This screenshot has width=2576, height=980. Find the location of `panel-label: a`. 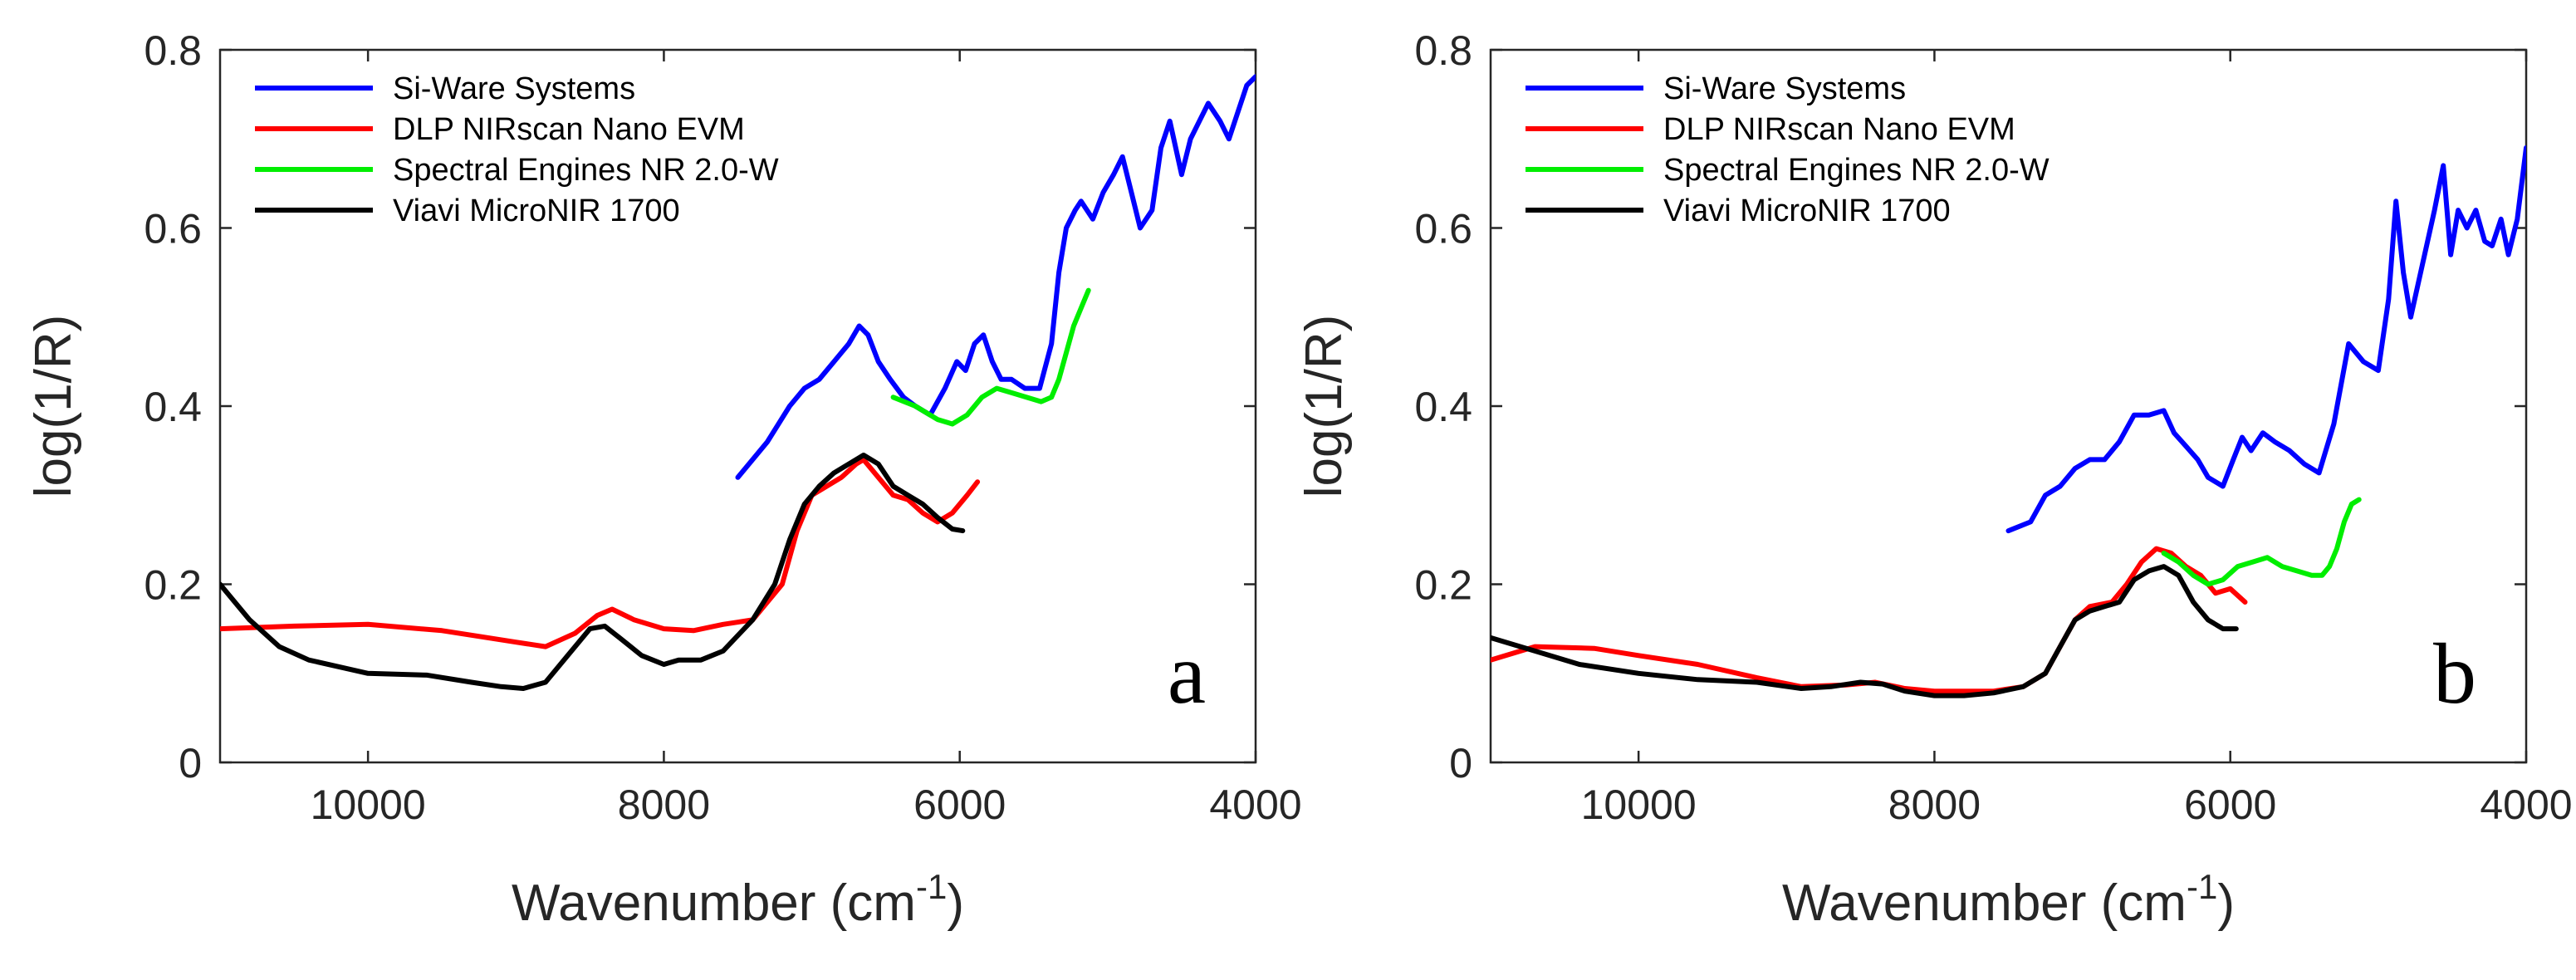

panel-label: a is located at coordinates (1187, 674).